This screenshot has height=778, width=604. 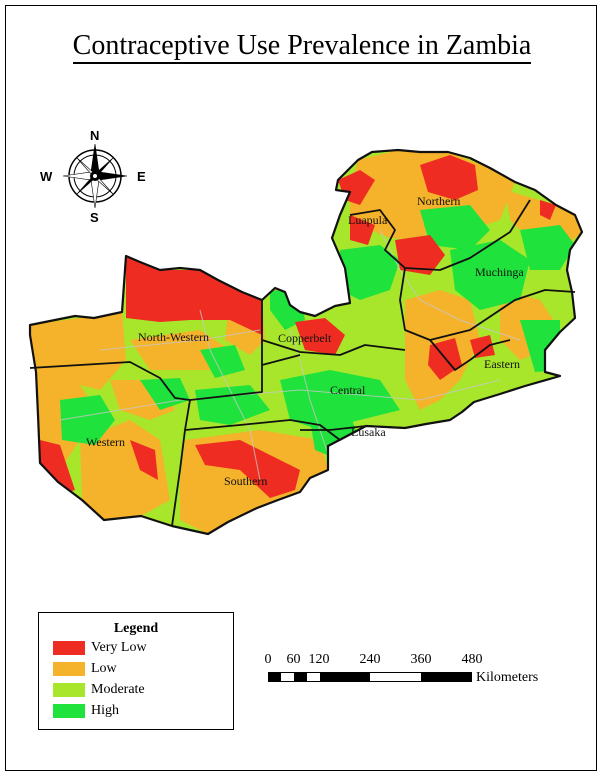 I want to click on legend-items: Very Low Low Moderate High, so click(x=136, y=679).